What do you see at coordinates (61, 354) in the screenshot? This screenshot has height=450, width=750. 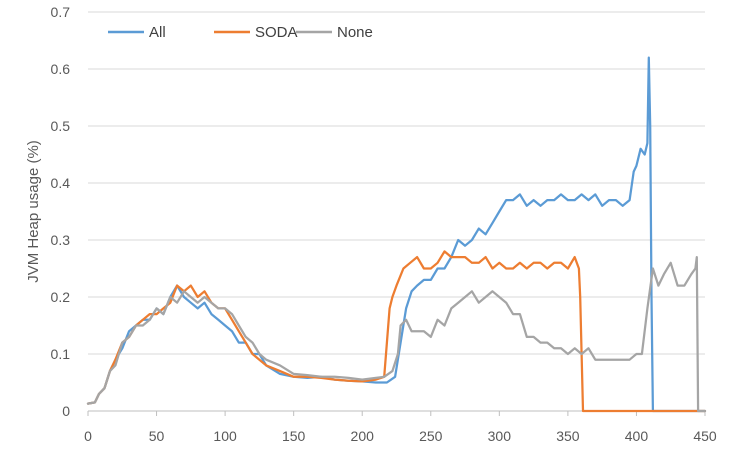 I see `y-tick-label: 0.1` at bounding box center [61, 354].